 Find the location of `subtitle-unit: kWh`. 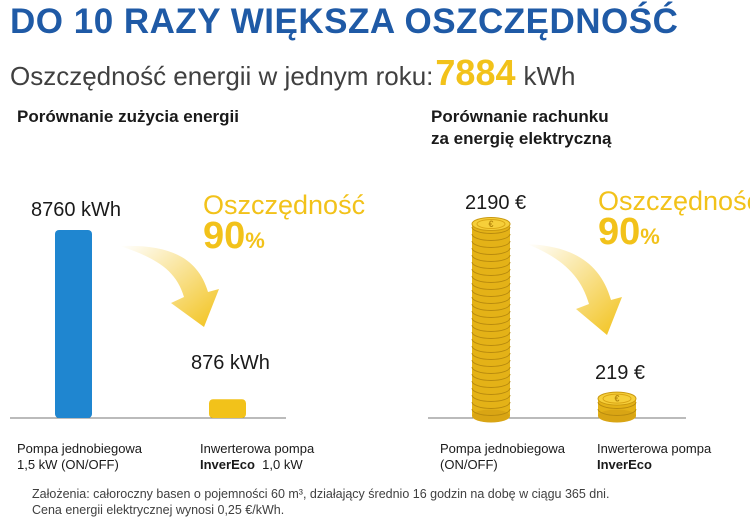

subtitle-unit: kWh is located at coordinates (549, 76).